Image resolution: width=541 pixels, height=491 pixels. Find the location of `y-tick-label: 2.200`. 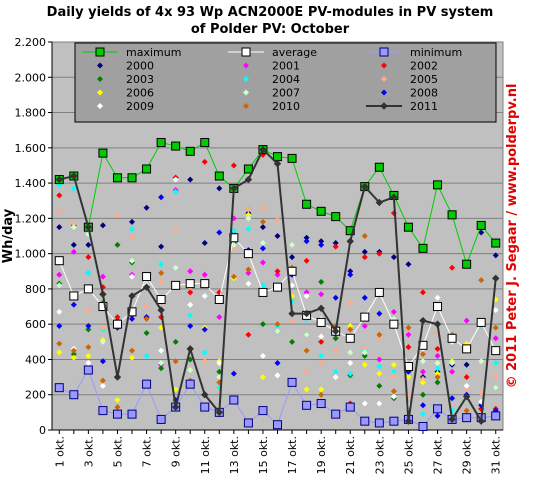

y-tick-label: 2.200 is located at coordinates (31, 42).